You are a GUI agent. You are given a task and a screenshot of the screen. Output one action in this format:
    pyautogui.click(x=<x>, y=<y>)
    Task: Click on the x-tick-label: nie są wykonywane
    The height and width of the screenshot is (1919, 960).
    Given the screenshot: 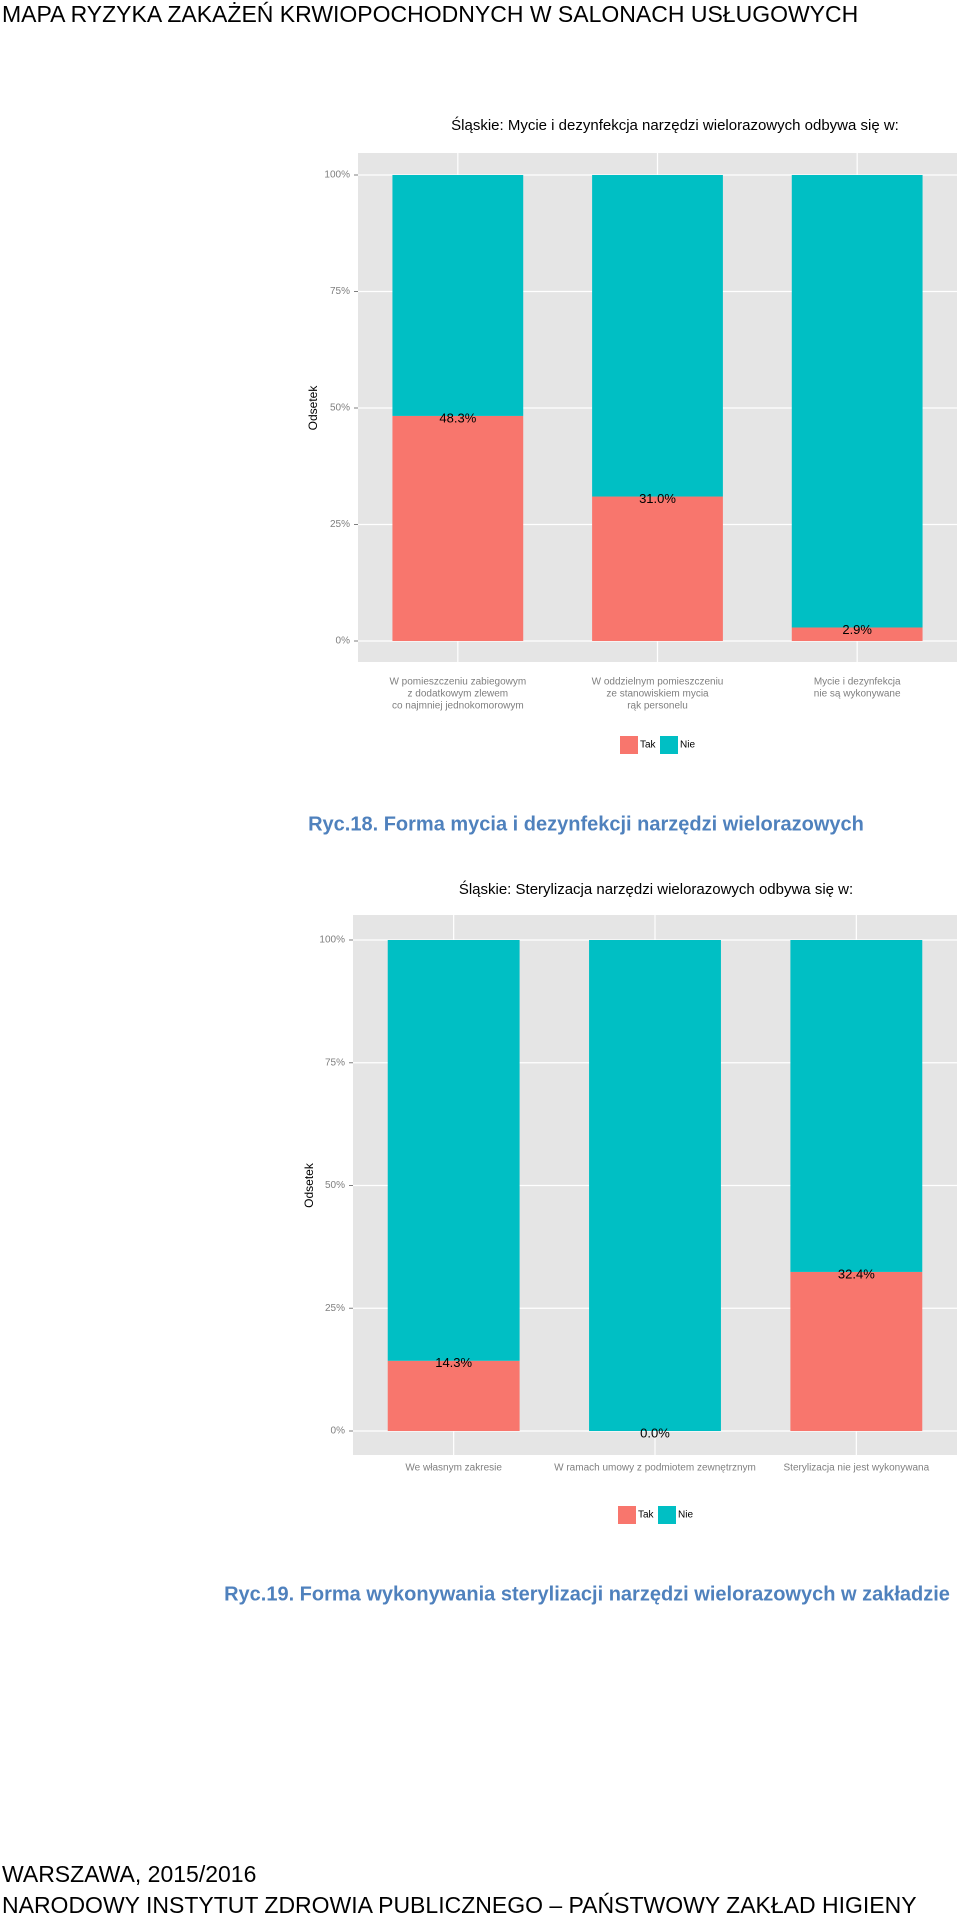 What is the action you would take?
    pyautogui.click(x=857, y=694)
    